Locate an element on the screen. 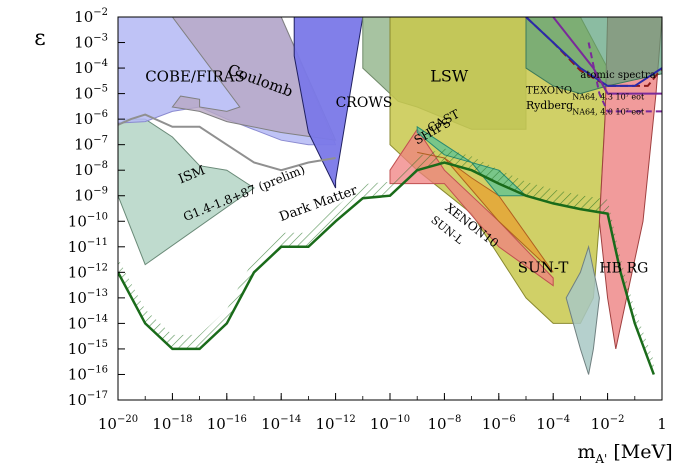 The image size is (698, 475). x-tick-label: 10⁻¹² is located at coordinates (335, 423).